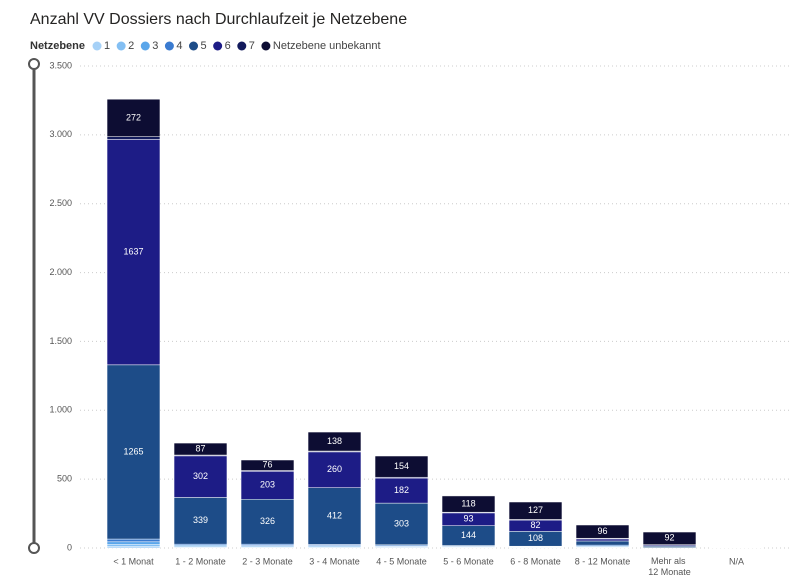  Describe the element at coordinates (468, 561) in the screenshot. I see `x-tick-label: 5 - 6 Monate` at that location.